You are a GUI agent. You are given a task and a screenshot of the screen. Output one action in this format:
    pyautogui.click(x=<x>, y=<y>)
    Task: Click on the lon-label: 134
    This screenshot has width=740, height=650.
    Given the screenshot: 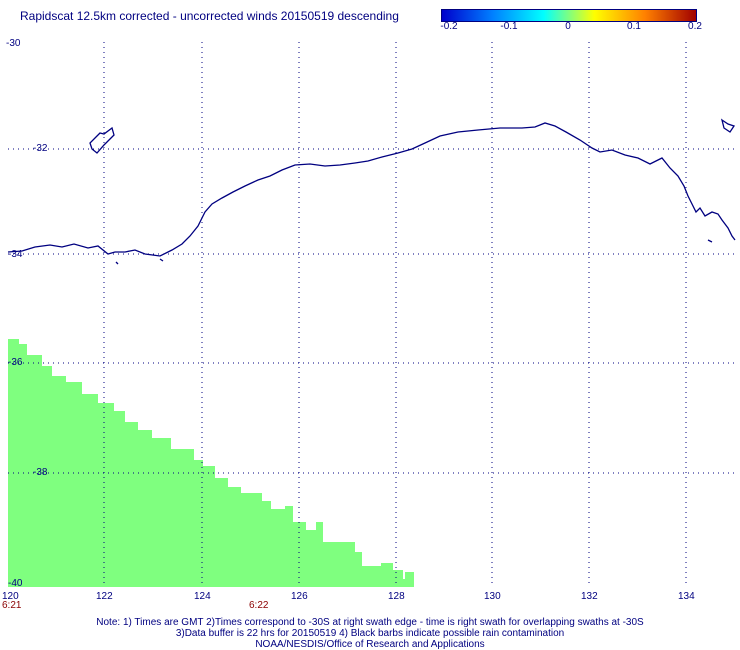 What is the action you would take?
    pyautogui.click(x=686, y=596)
    